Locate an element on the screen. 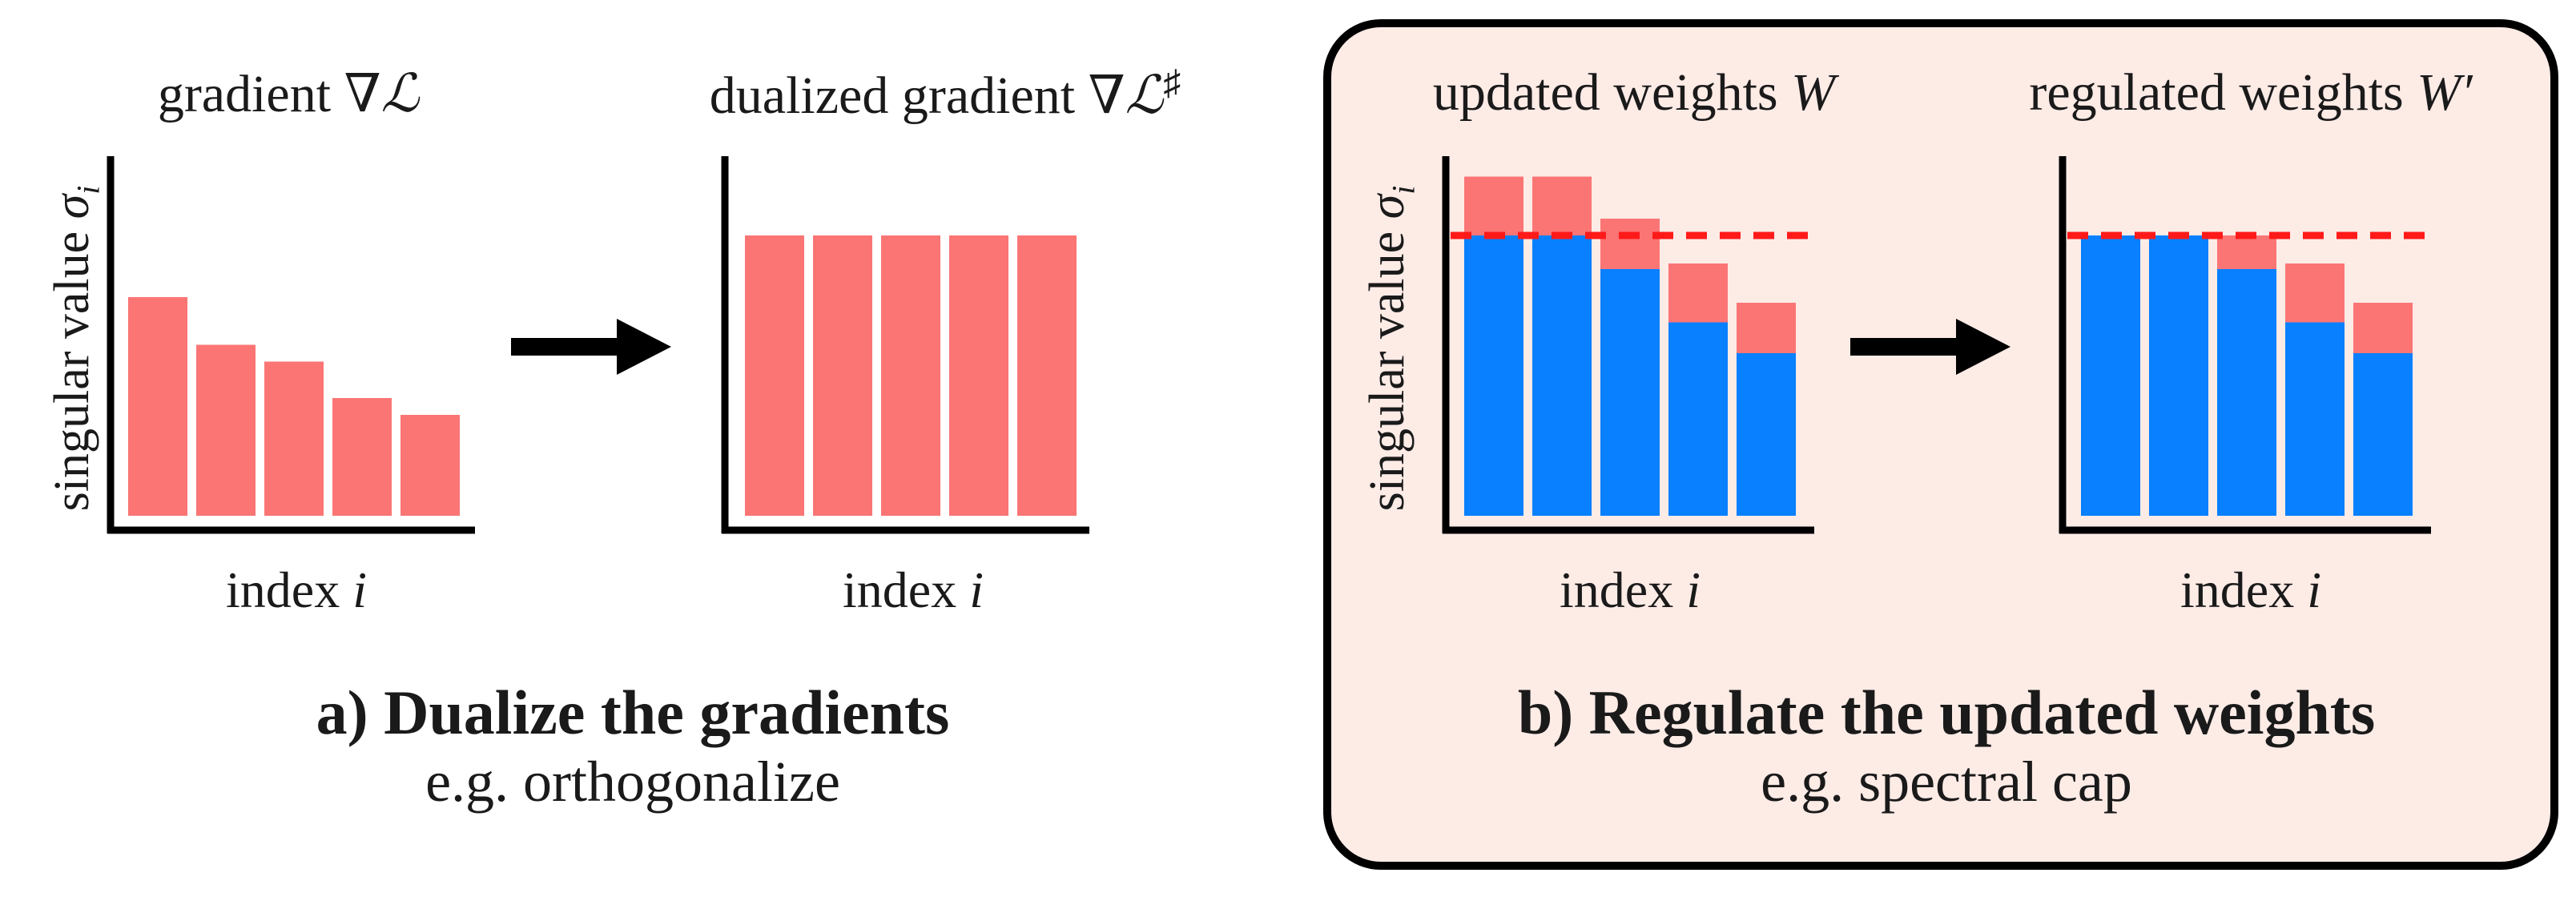  updated-weights-bar-5-blue is located at coordinates (1767, 435).